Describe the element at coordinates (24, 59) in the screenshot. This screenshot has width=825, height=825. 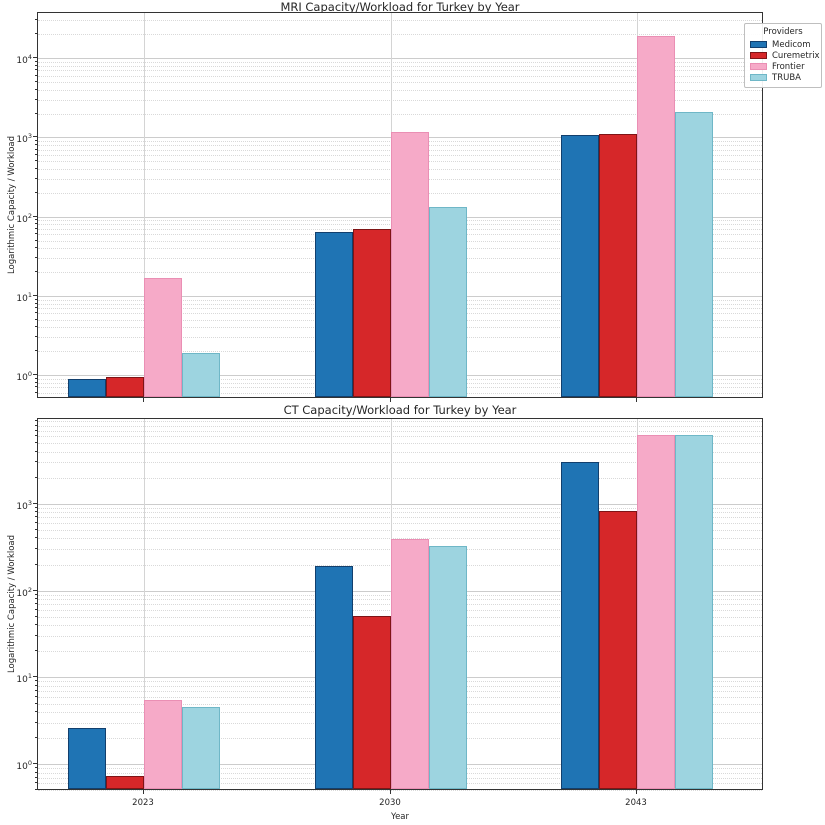
I see `y-tick-label: 10⁴` at that location.